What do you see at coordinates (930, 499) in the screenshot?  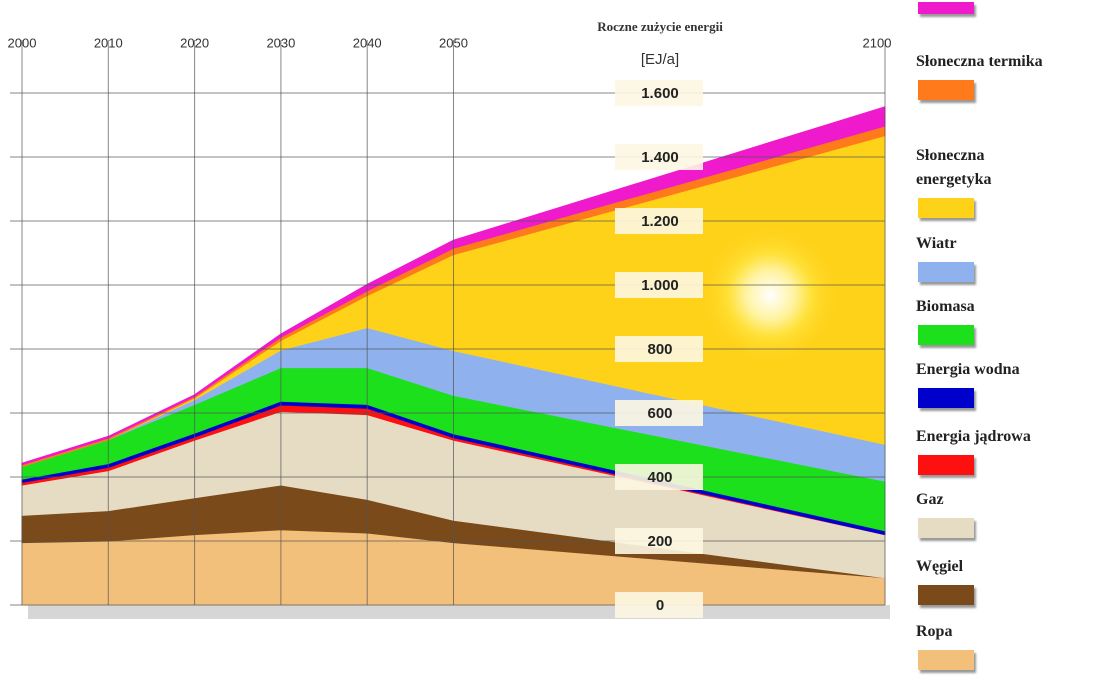 I see `legend-label: Gaz` at bounding box center [930, 499].